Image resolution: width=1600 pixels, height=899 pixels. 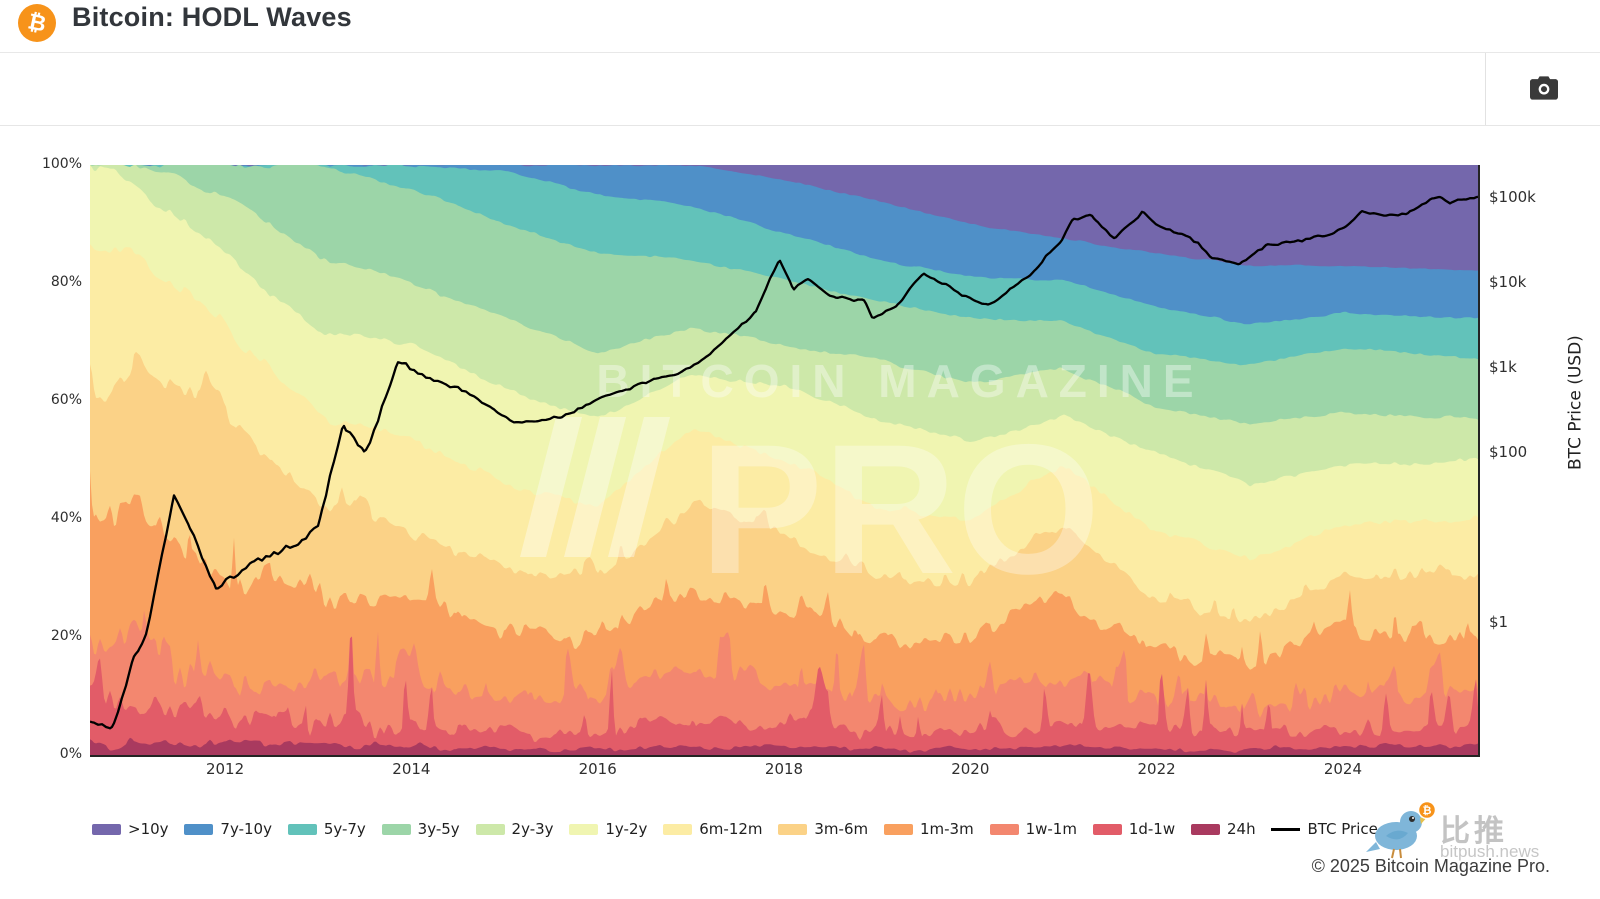 I want to click on legend-item--10y: >10y, so click(x=130, y=829).